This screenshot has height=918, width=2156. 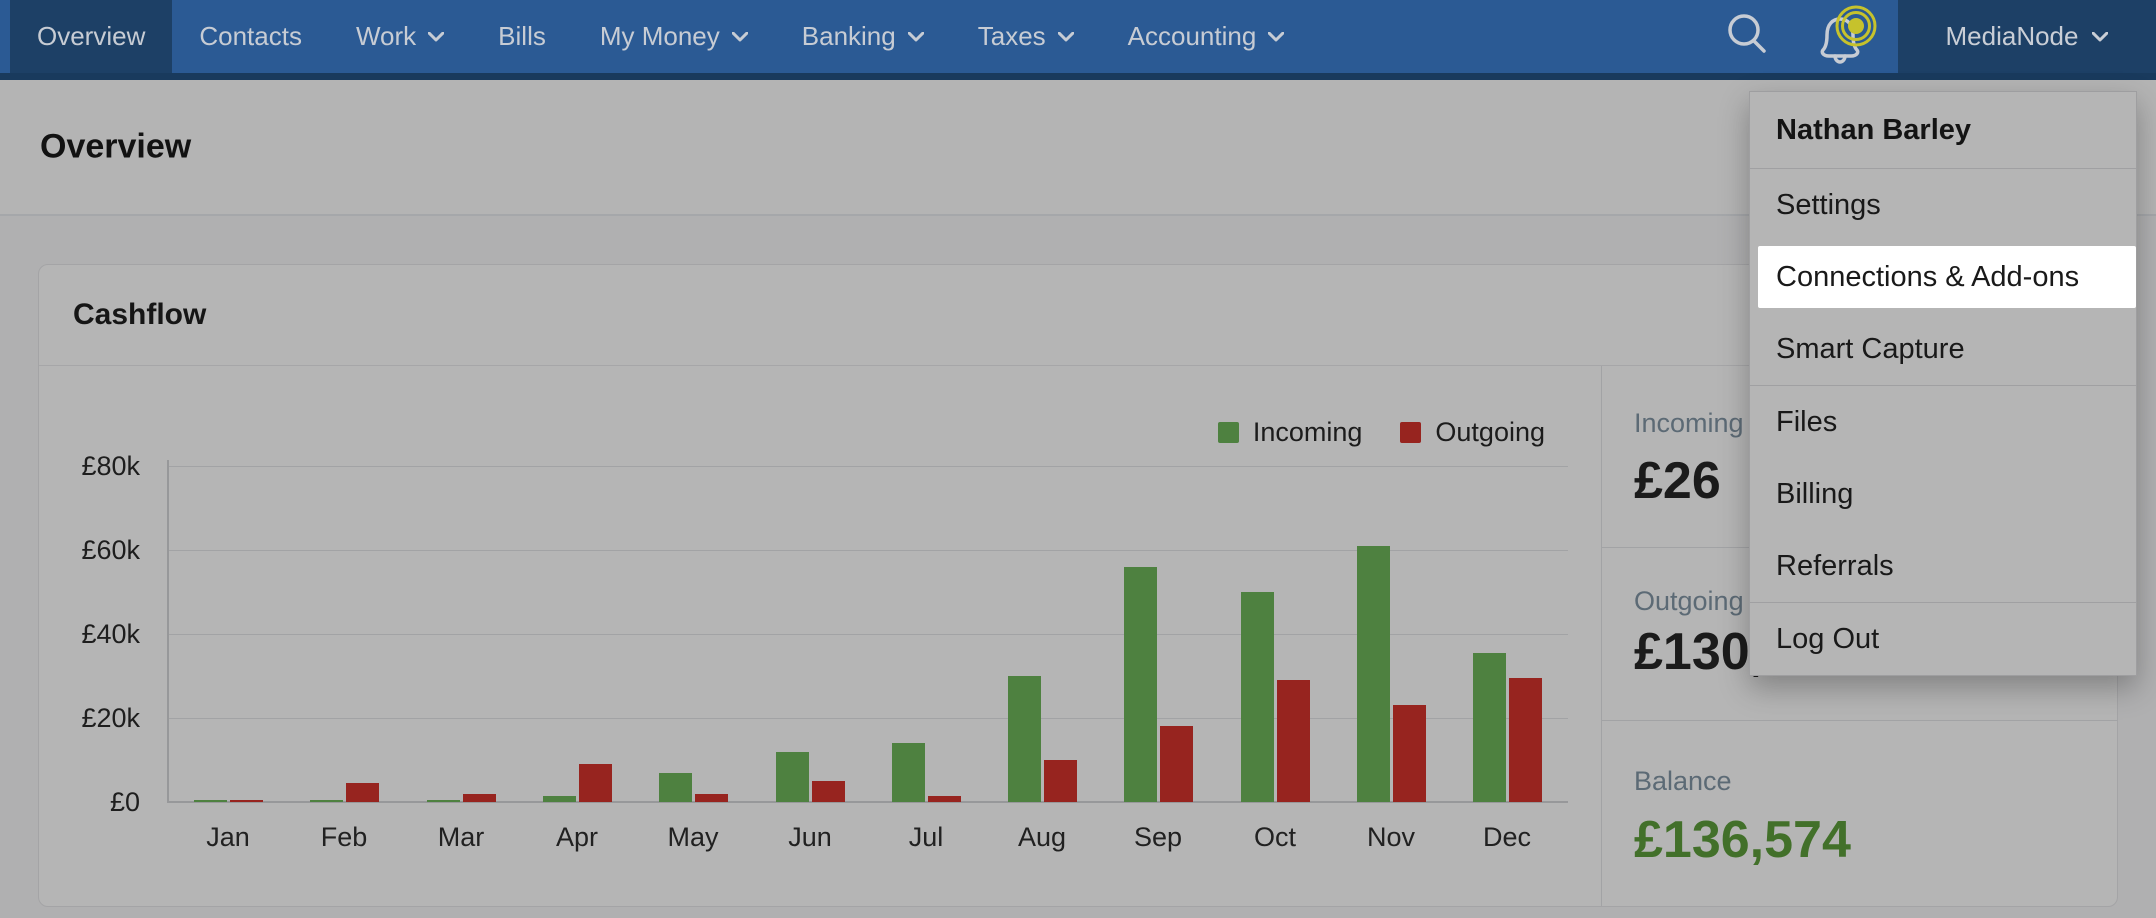 I want to click on bar-outgoing-nov, so click(x=1409, y=753).